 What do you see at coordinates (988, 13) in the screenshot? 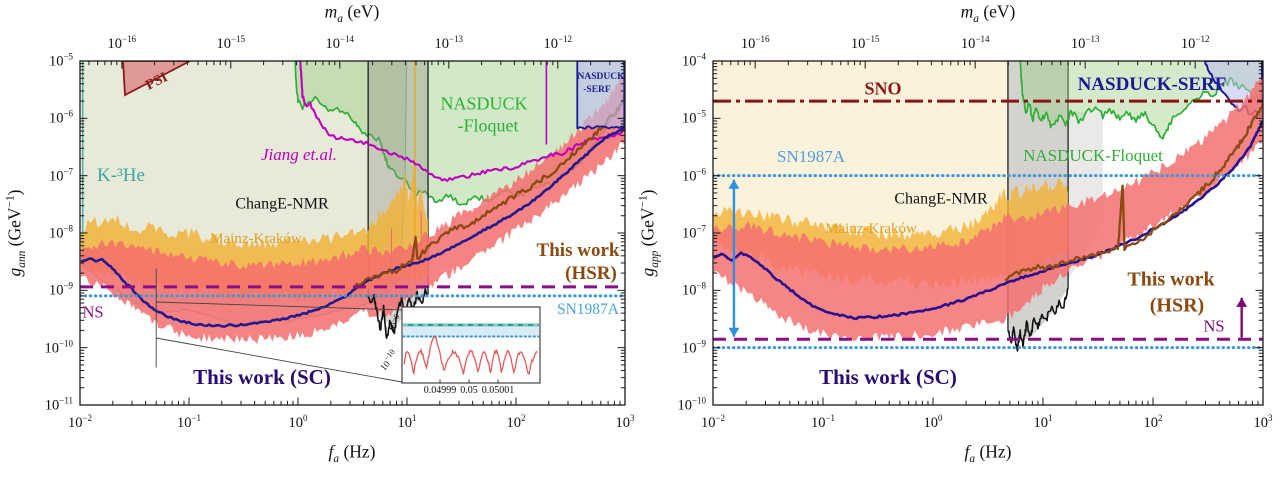
I see `right-top-axis-title: ma (eV)` at bounding box center [988, 13].